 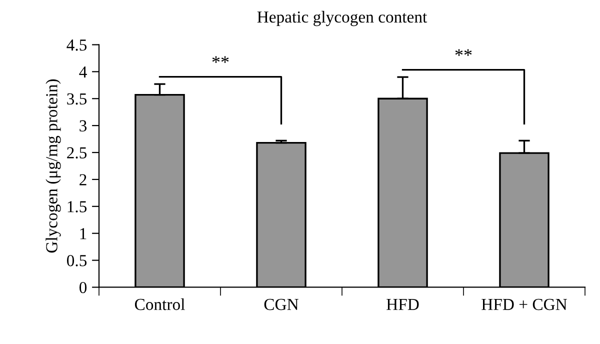 What do you see at coordinates (524, 304) in the screenshot?
I see `x-tick-label: HFD + CGN` at bounding box center [524, 304].